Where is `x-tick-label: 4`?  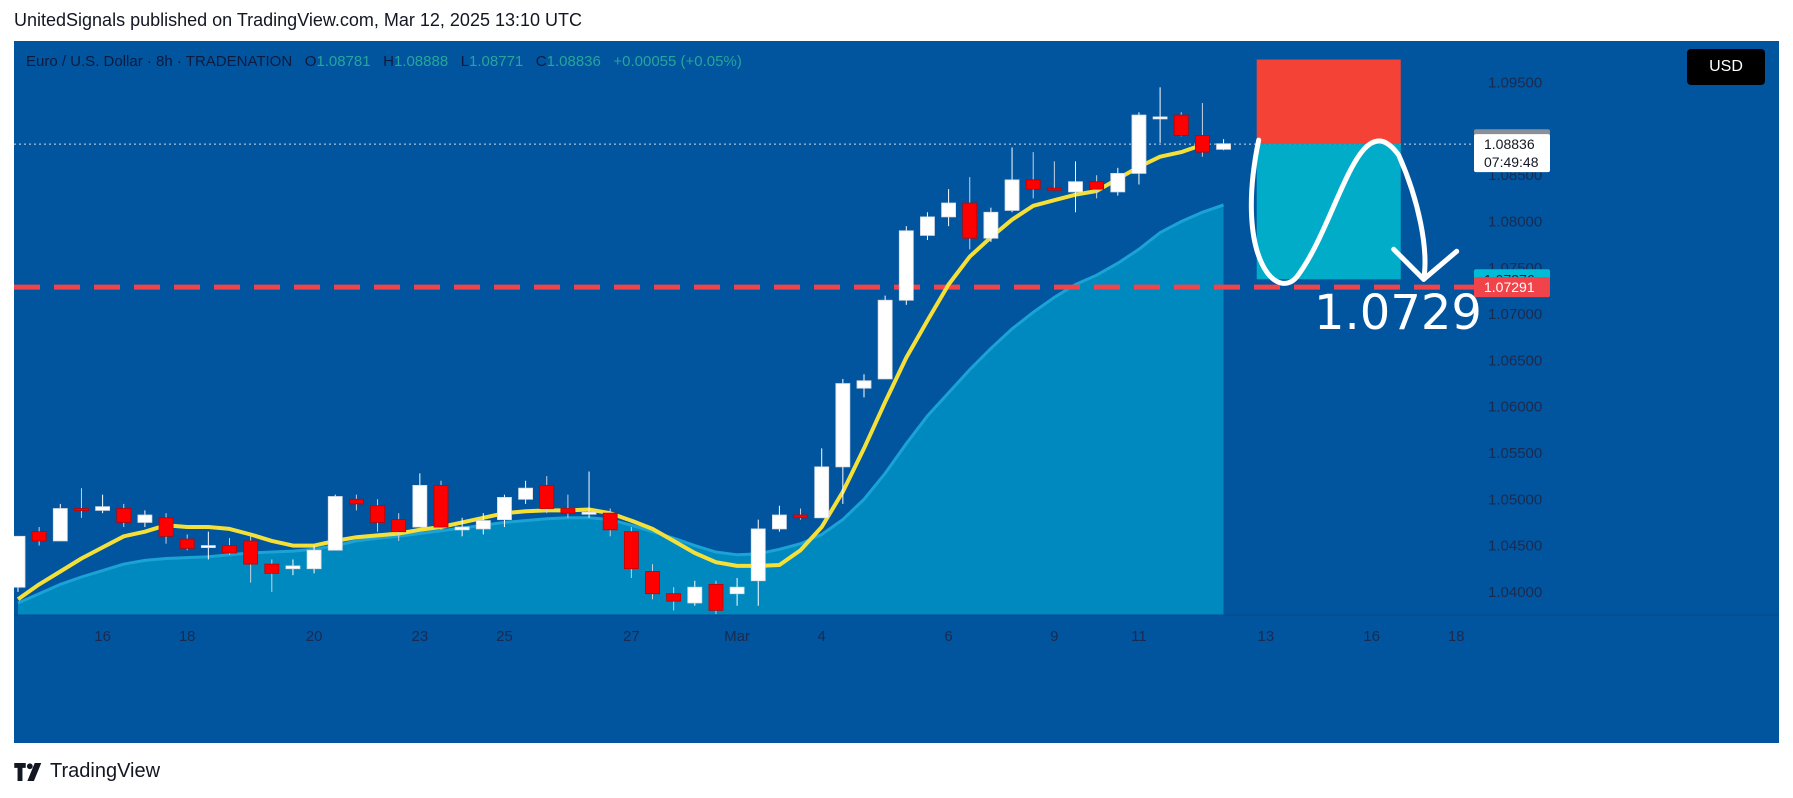 x-tick-label: 4 is located at coordinates (822, 636).